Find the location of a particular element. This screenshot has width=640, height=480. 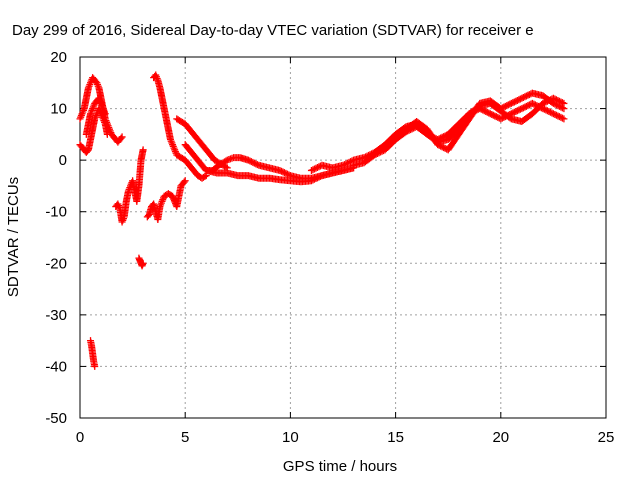

x-axis-label: GPS time / hours is located at coordinates (340, 466).